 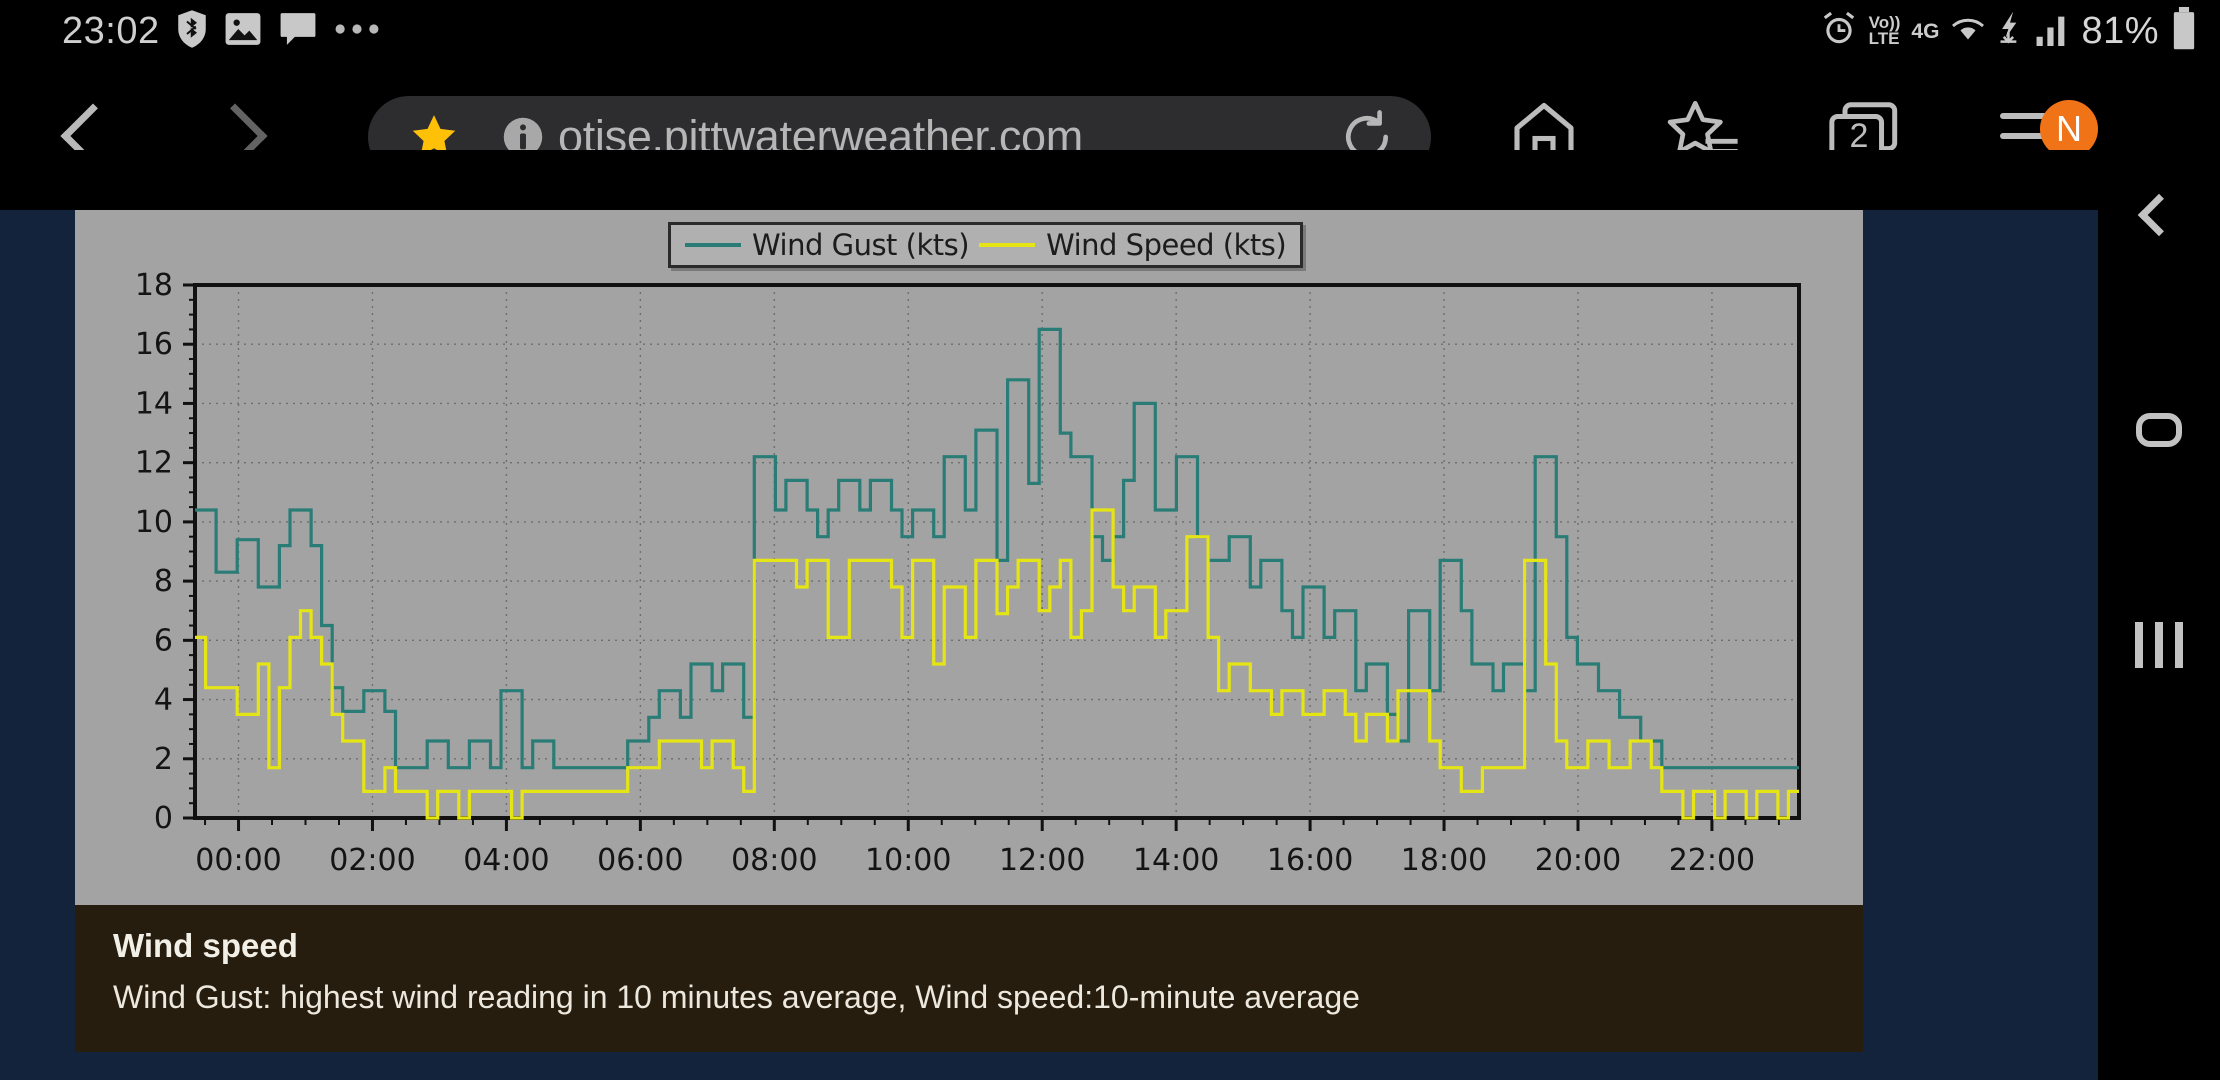 I want to click on svg-text: 10:00, so click(x=908, y=860).